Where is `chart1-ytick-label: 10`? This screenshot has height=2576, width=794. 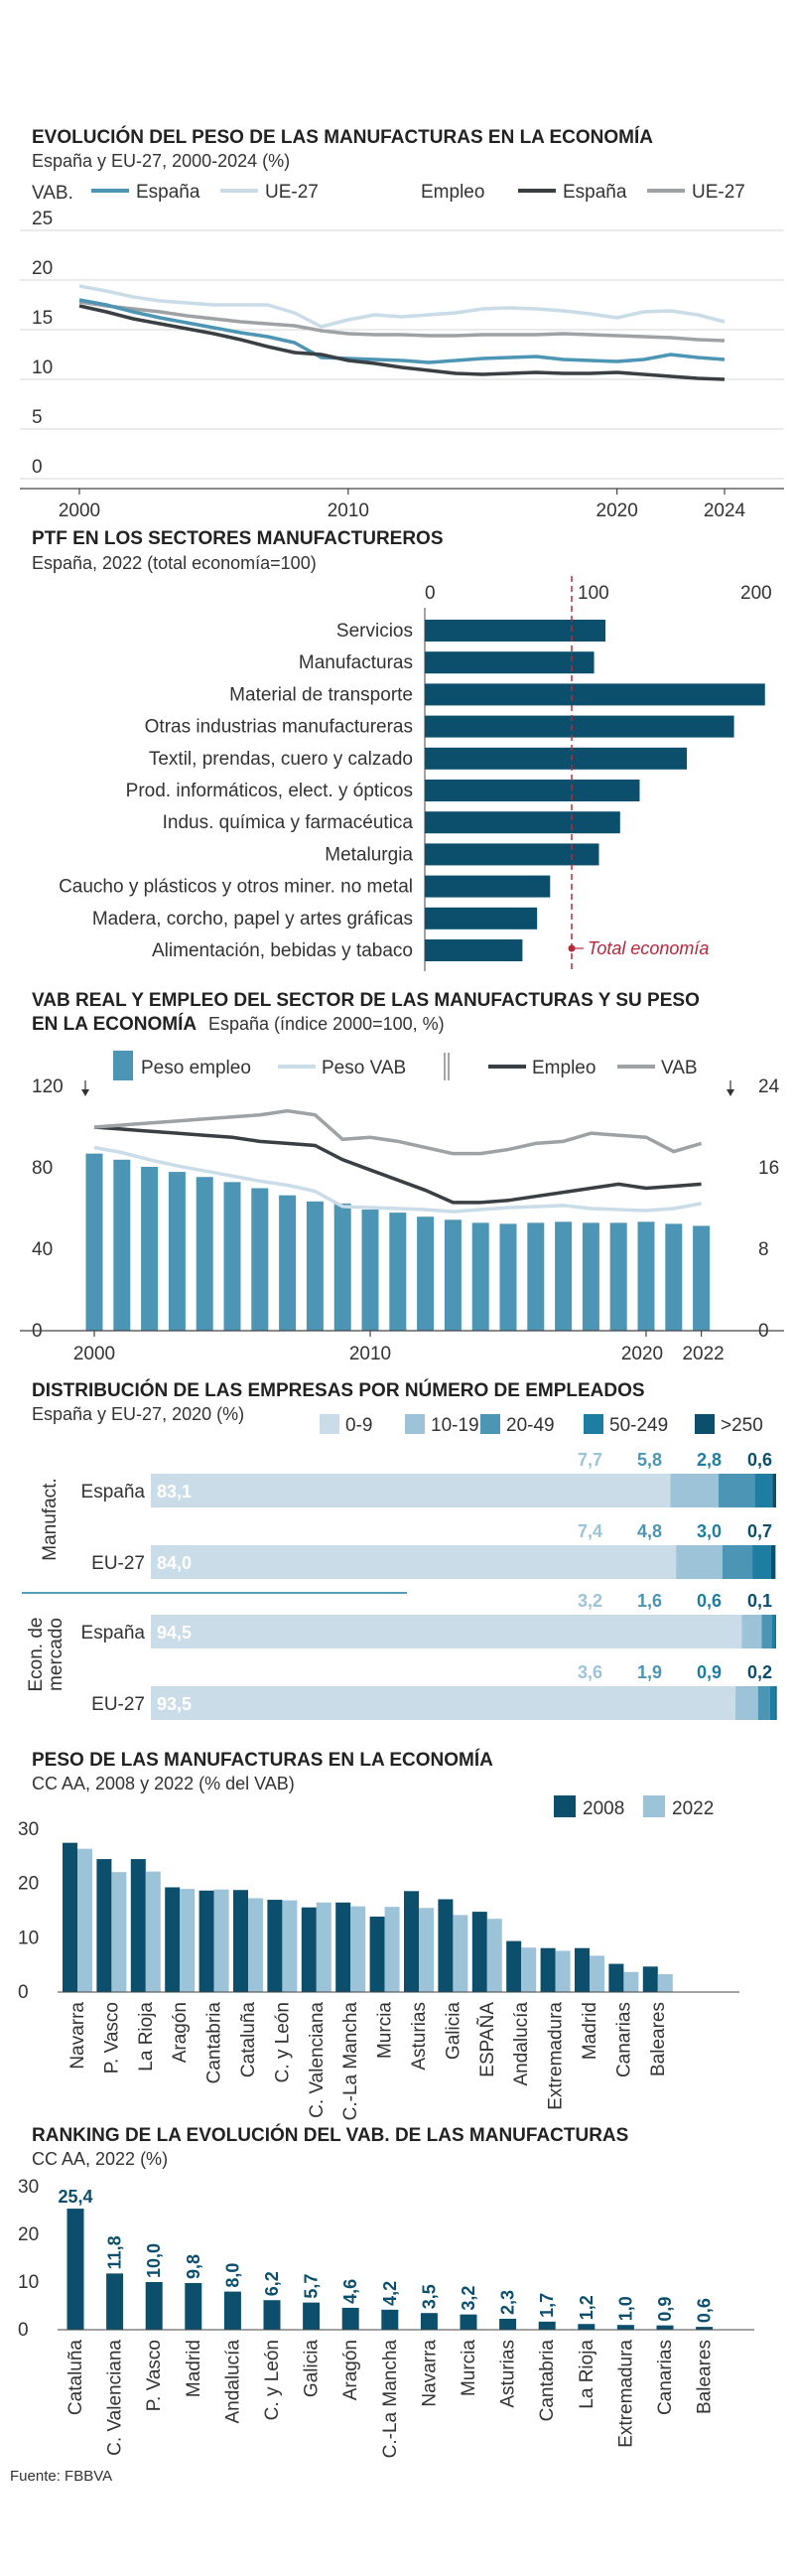 chart1-ytick-label: 10 is located at coordinates (43, 368).